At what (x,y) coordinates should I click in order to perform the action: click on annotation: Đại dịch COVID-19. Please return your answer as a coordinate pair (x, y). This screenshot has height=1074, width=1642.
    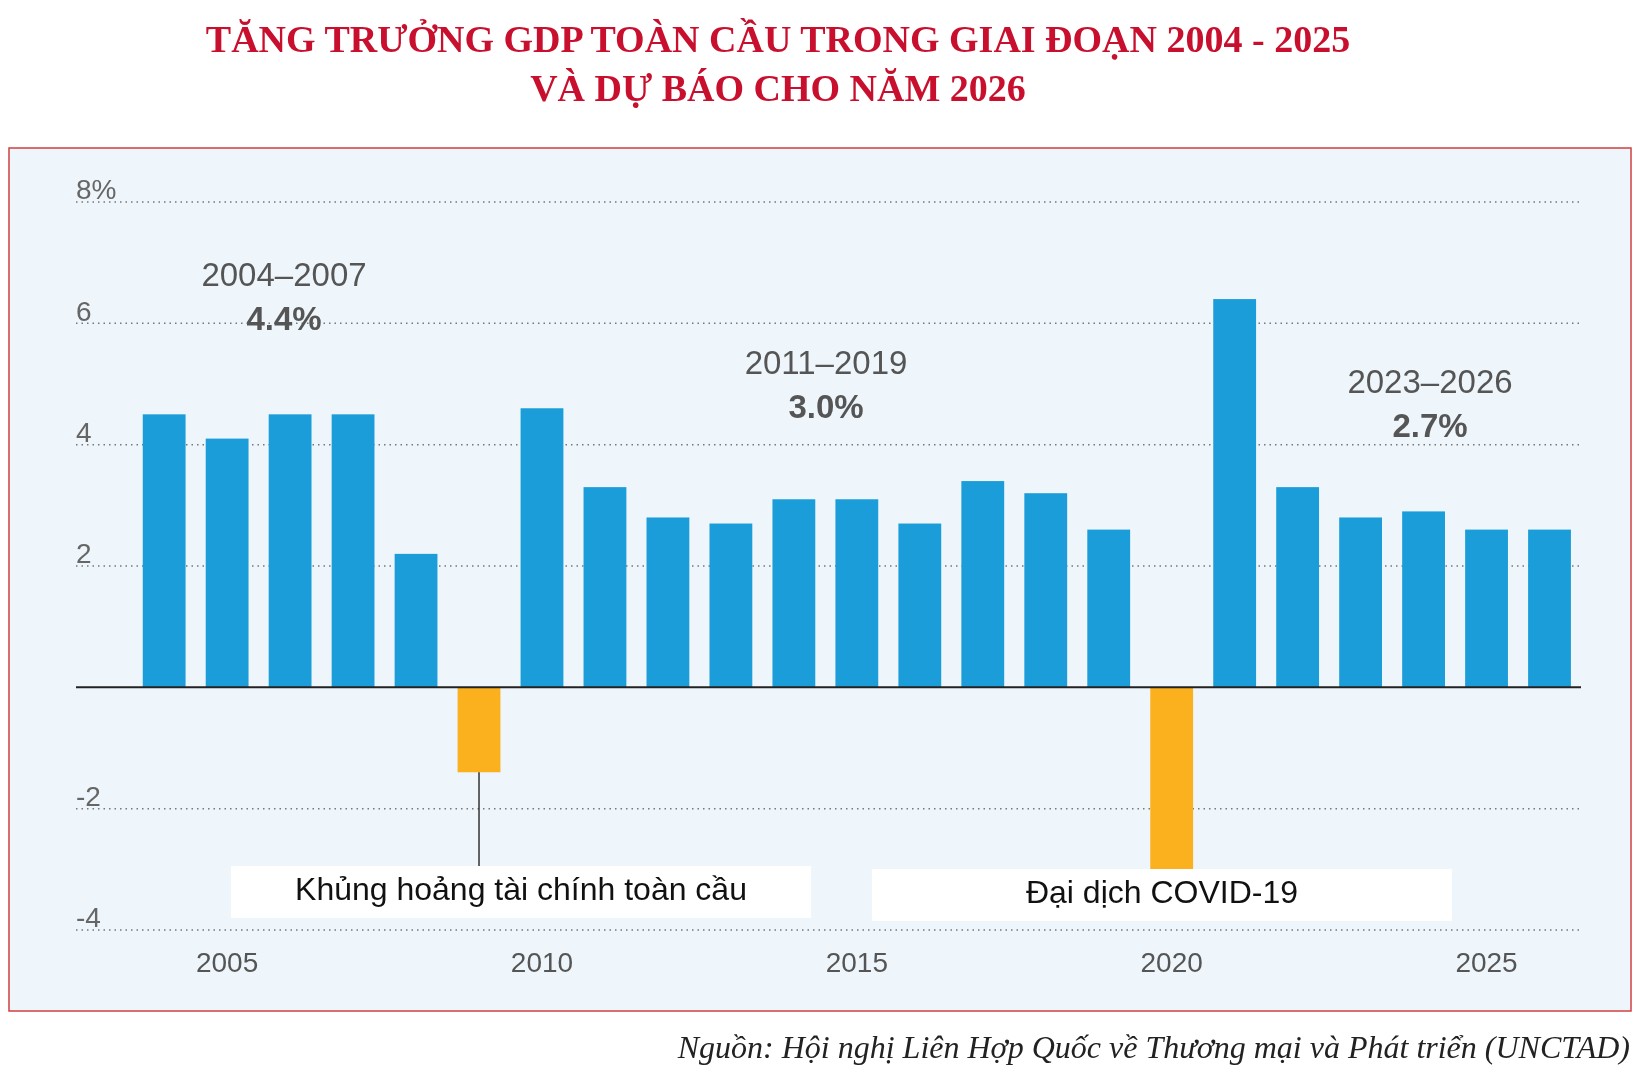
    Looking at the image, I should click on (1162, 892).